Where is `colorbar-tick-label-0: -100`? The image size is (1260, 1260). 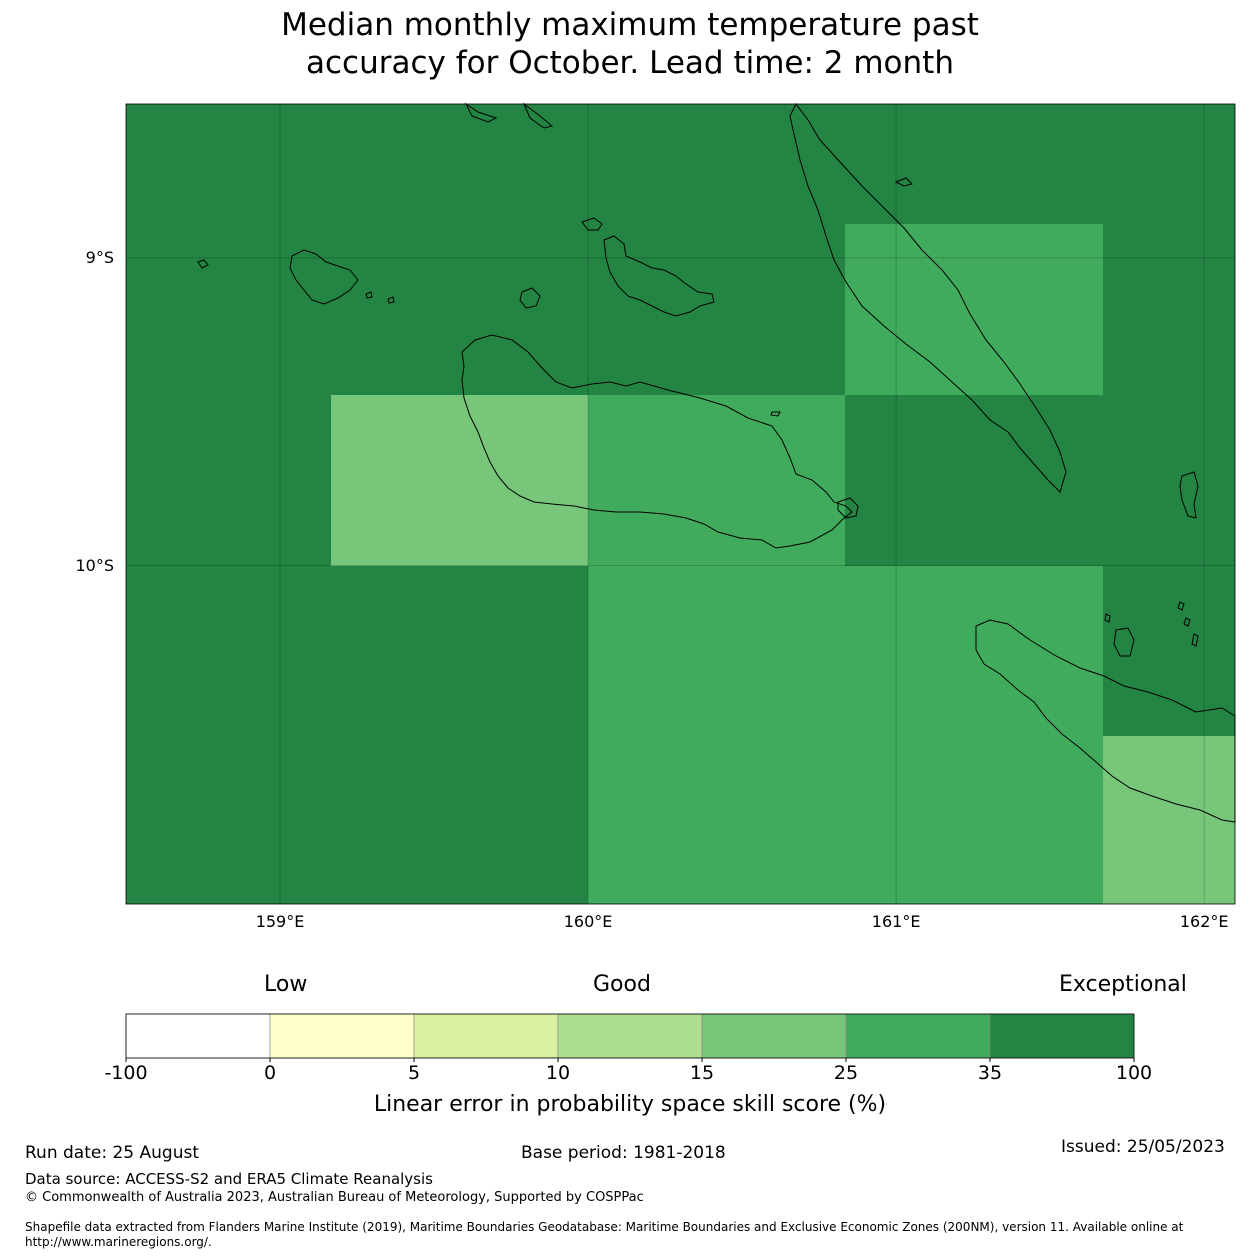 colorbar-tick-label-0: -100 is located at coordinates (126, 1073).